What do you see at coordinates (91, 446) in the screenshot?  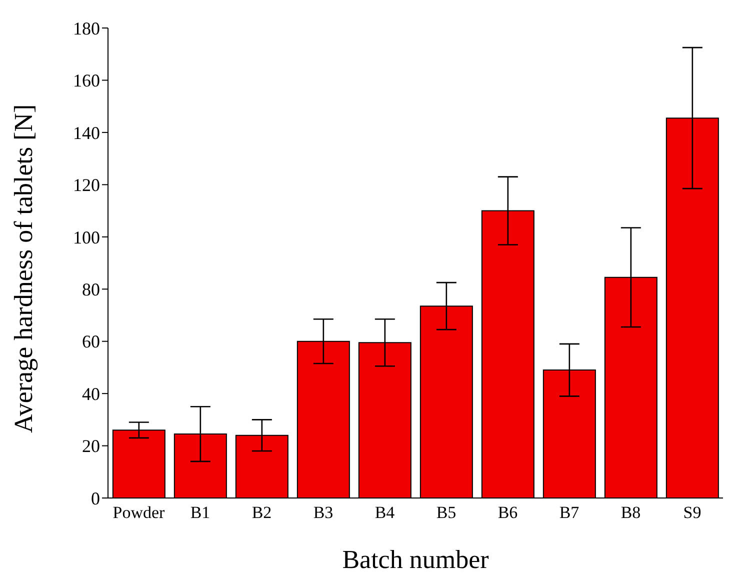 I see `y-tick-label: 20` at bounding box center [91, 446].